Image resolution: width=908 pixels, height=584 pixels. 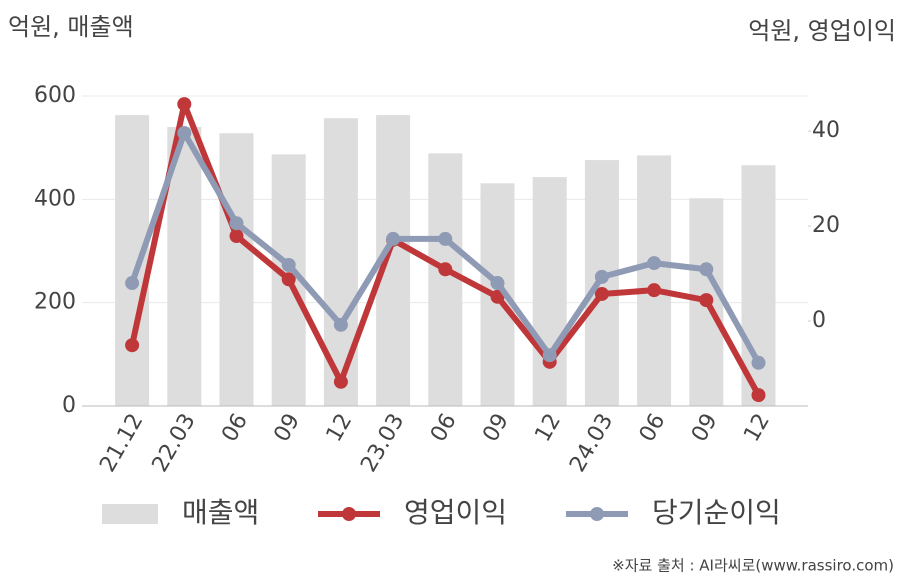 I want to click on legend-label: 당기순이익, so click(x=716, y=512).